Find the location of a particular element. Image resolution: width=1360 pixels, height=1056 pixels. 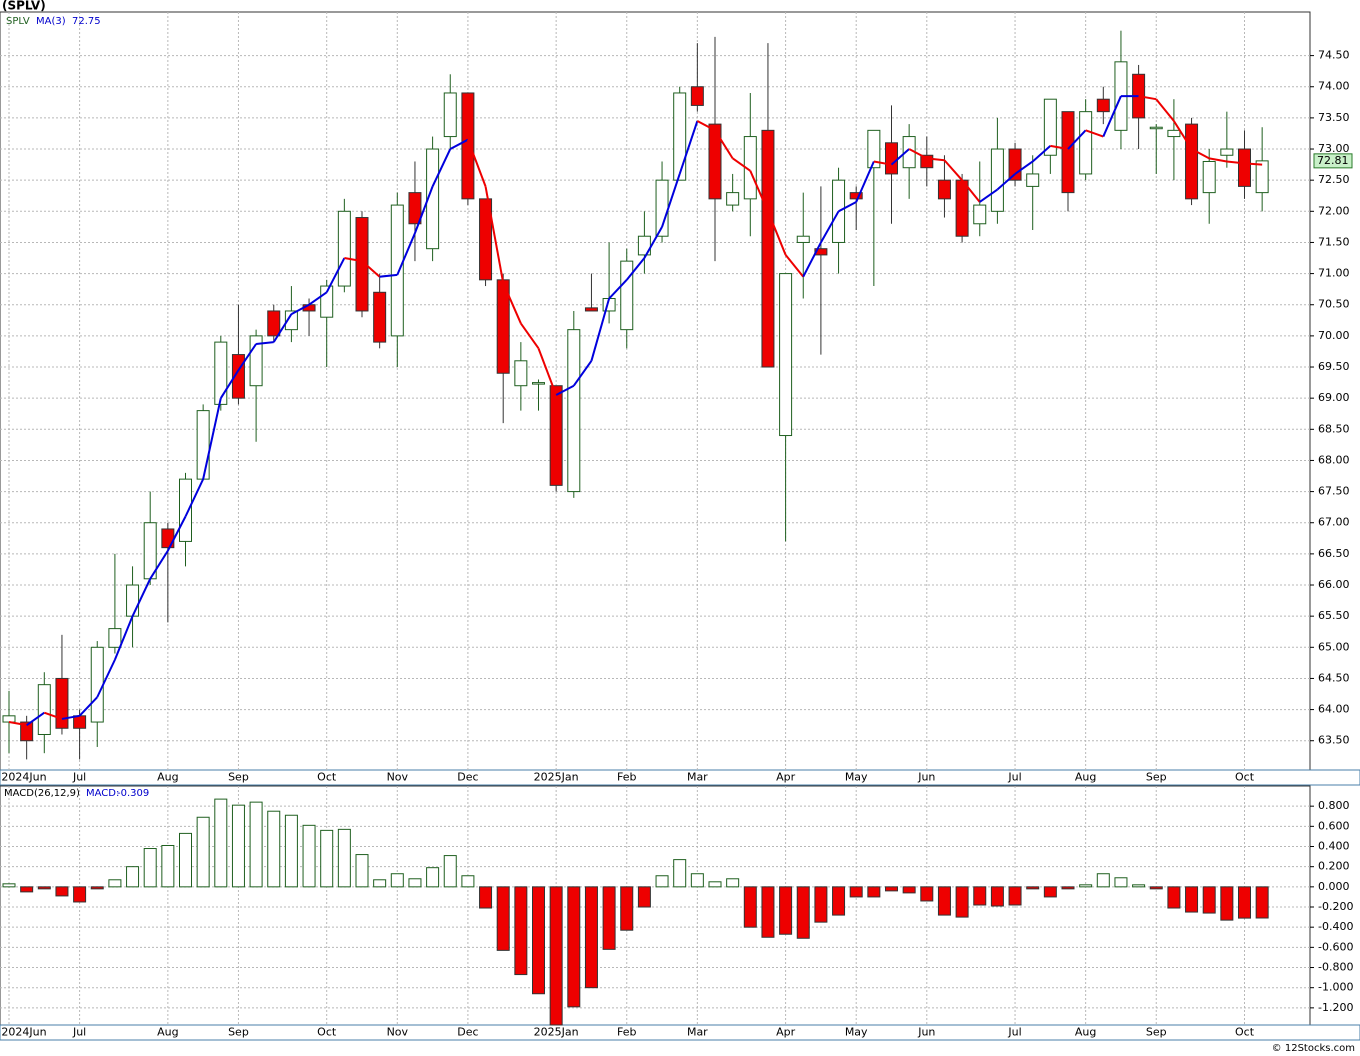

x-tick-label: Feb is located at coordinates (626, 777).